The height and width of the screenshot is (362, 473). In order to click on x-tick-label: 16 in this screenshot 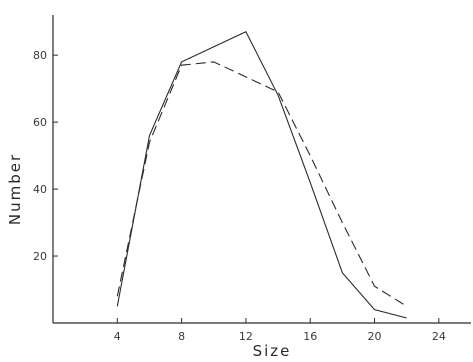, I will do `click(310, 336)`.